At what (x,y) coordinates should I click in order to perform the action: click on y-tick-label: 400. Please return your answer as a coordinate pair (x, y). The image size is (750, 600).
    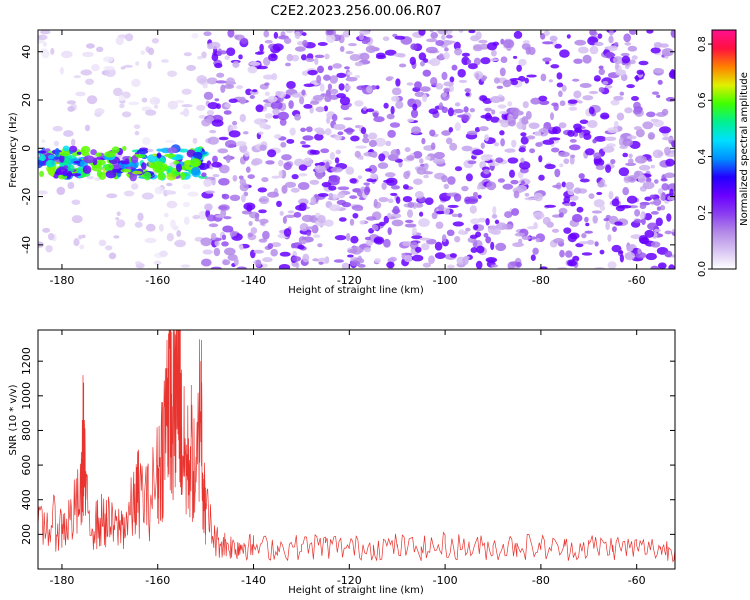
    Looking at the image, I should click on (26, 499).